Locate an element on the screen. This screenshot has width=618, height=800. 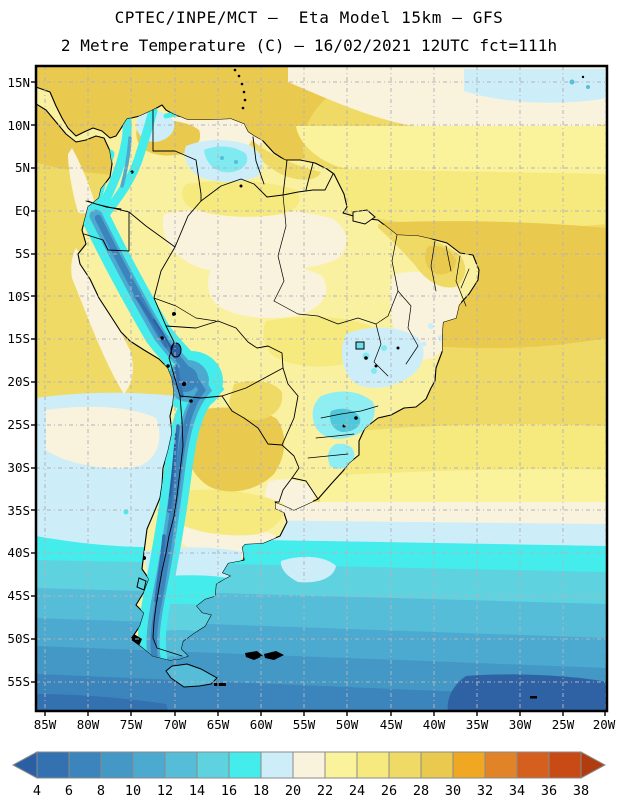
lat-label: 5S is located at coordinates (22, 253).